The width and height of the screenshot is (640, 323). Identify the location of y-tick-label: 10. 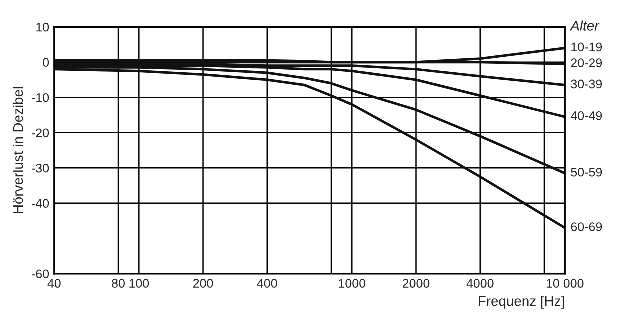
(43, 27).